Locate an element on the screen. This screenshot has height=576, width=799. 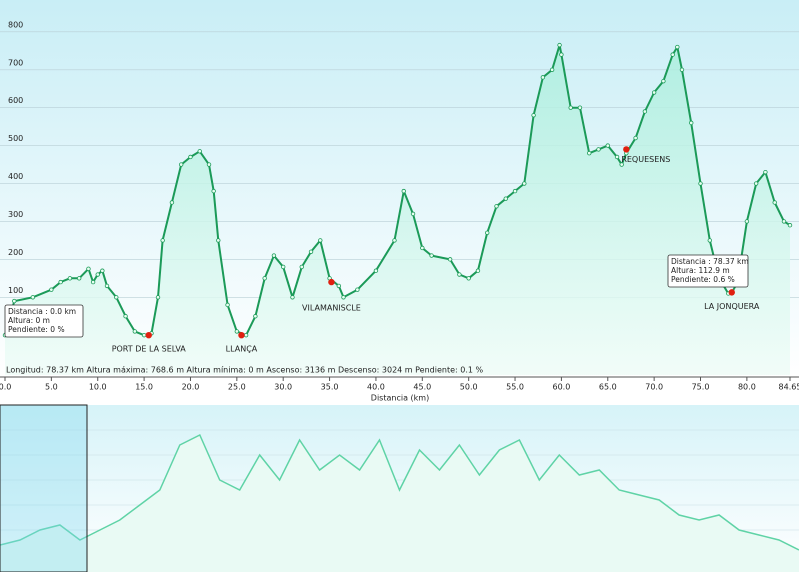
y-tick-label: 300 is located at coordinates (15, 214).